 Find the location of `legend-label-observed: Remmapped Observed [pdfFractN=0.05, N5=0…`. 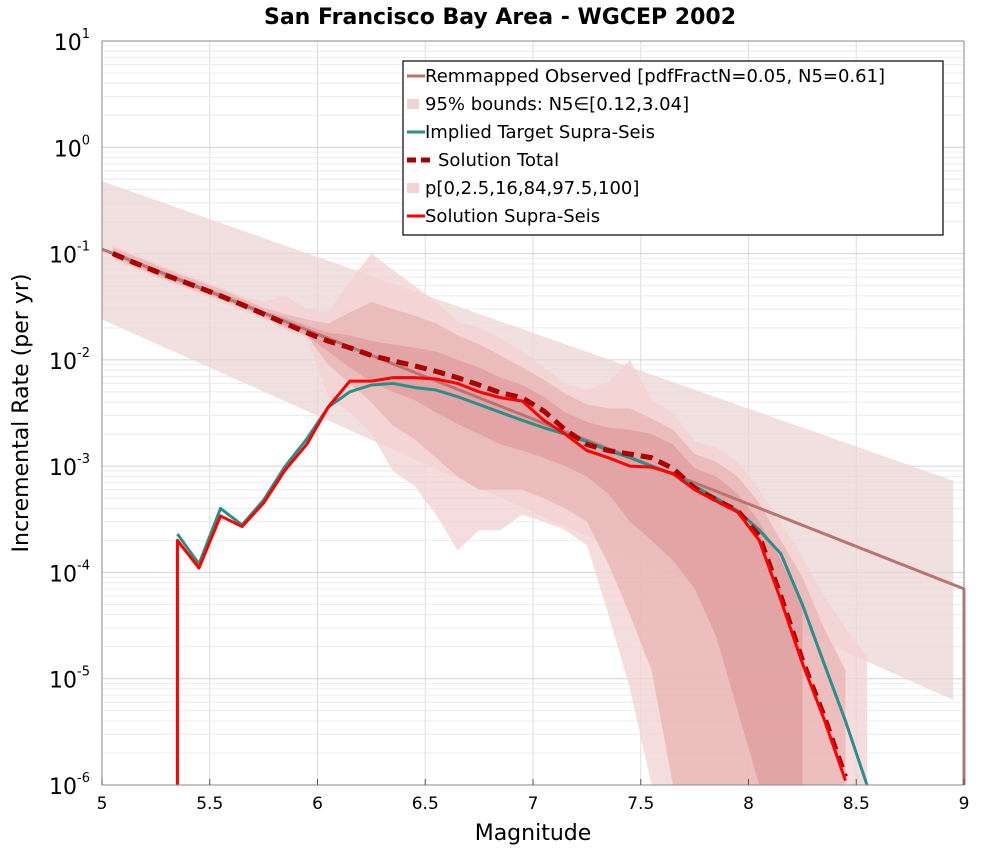

legend-label-observed: Remmapped Observed [pdfFractN=0.05, N5=0… is located at coordinates (655, 76).